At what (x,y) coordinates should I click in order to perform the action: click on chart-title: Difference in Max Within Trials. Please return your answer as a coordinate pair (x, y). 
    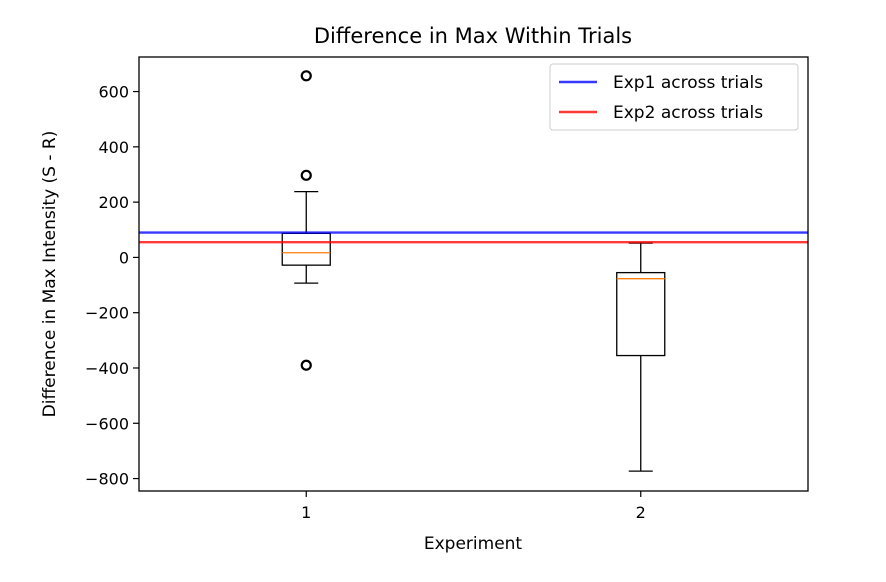
    Looking at the image, I should click on (473, 36).